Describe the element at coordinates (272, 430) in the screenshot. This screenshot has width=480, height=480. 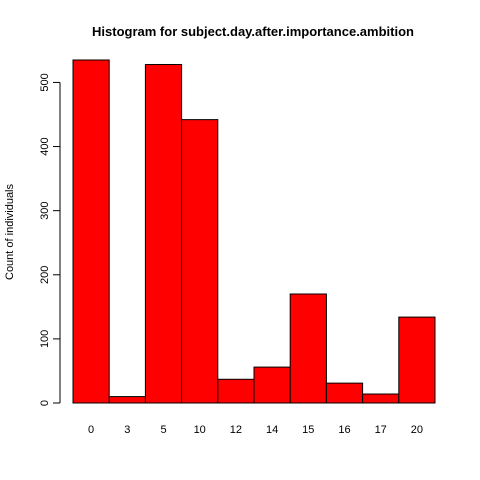
I see `x-tick-label: 14` at that location.